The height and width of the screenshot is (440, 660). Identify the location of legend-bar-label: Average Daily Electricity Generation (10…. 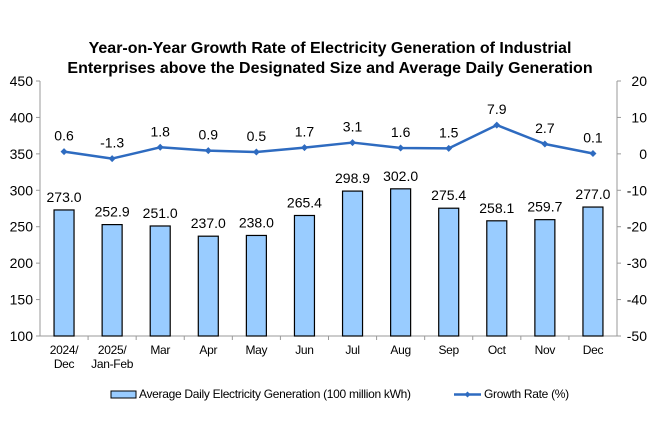
(275, 394).